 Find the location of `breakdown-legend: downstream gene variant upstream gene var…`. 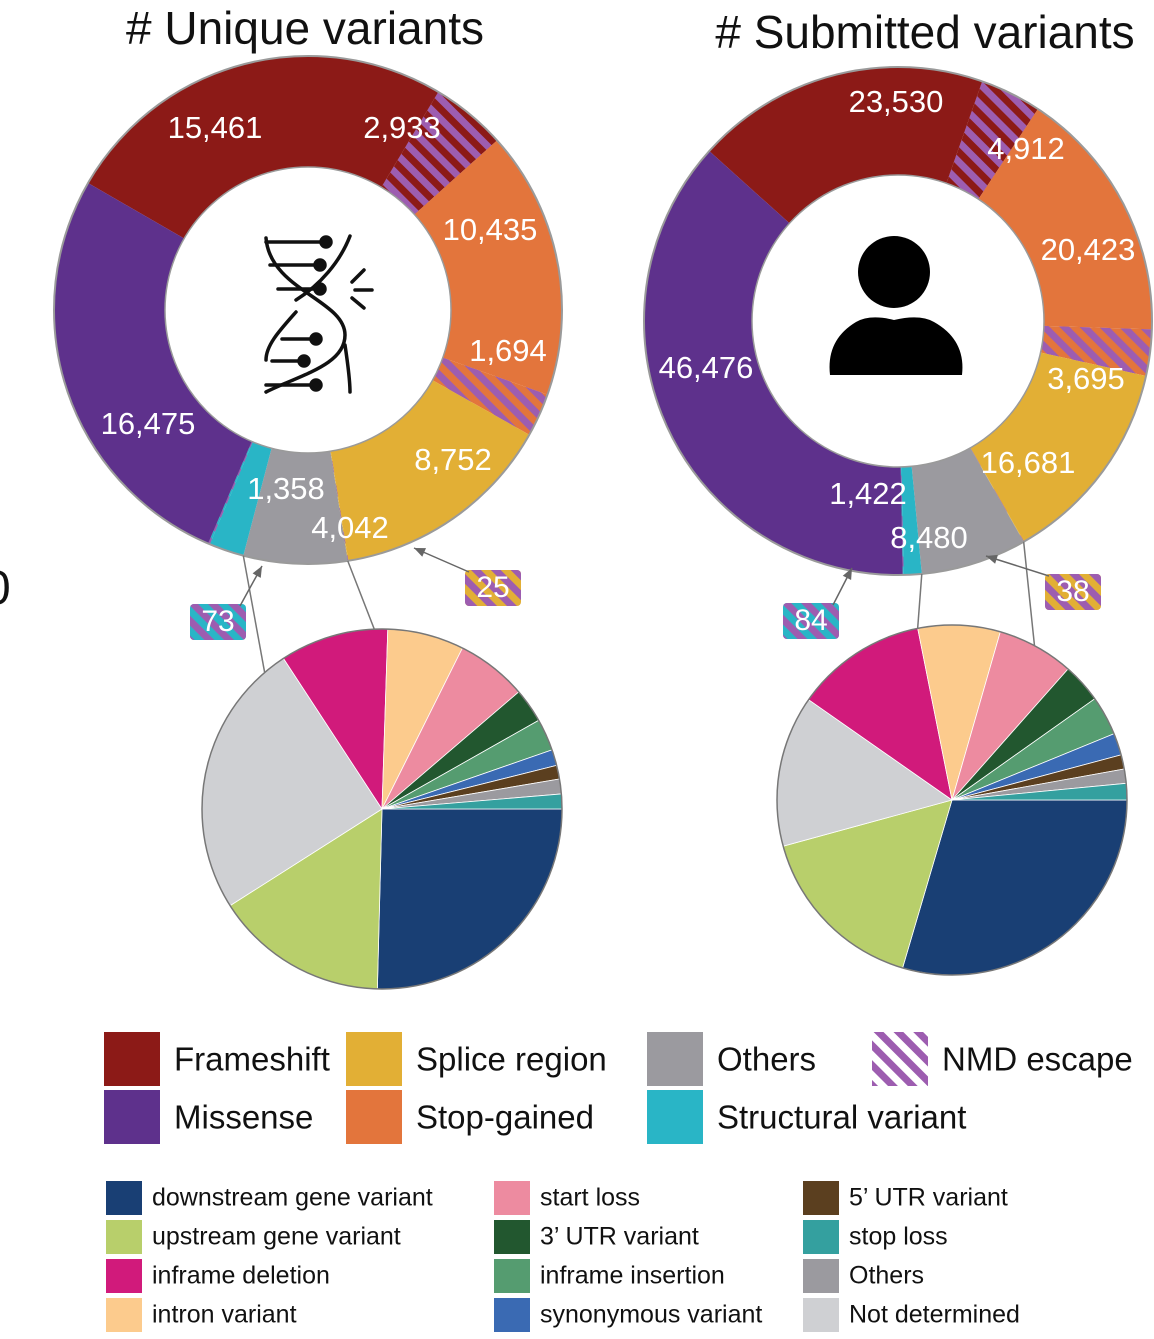

breakdown-legend: downstream gene variant upstream gene var… is located at coordinates (563, 1256).